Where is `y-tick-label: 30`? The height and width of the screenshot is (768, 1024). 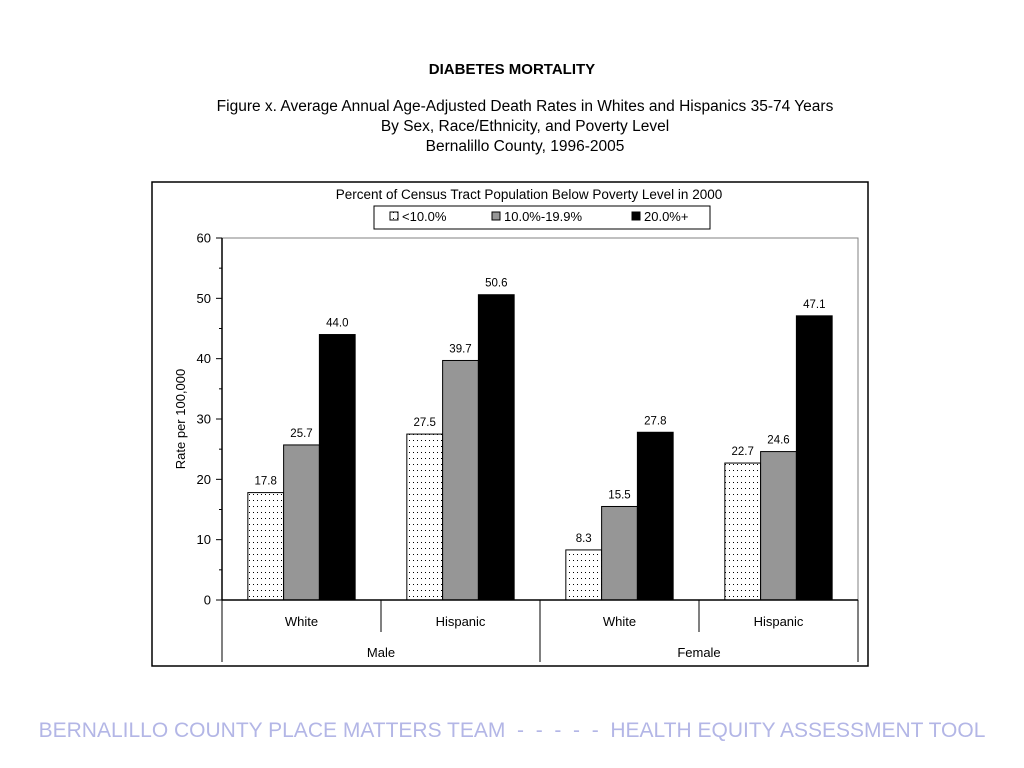
y-tick-label: 30 is located at coordinates (204, 419).